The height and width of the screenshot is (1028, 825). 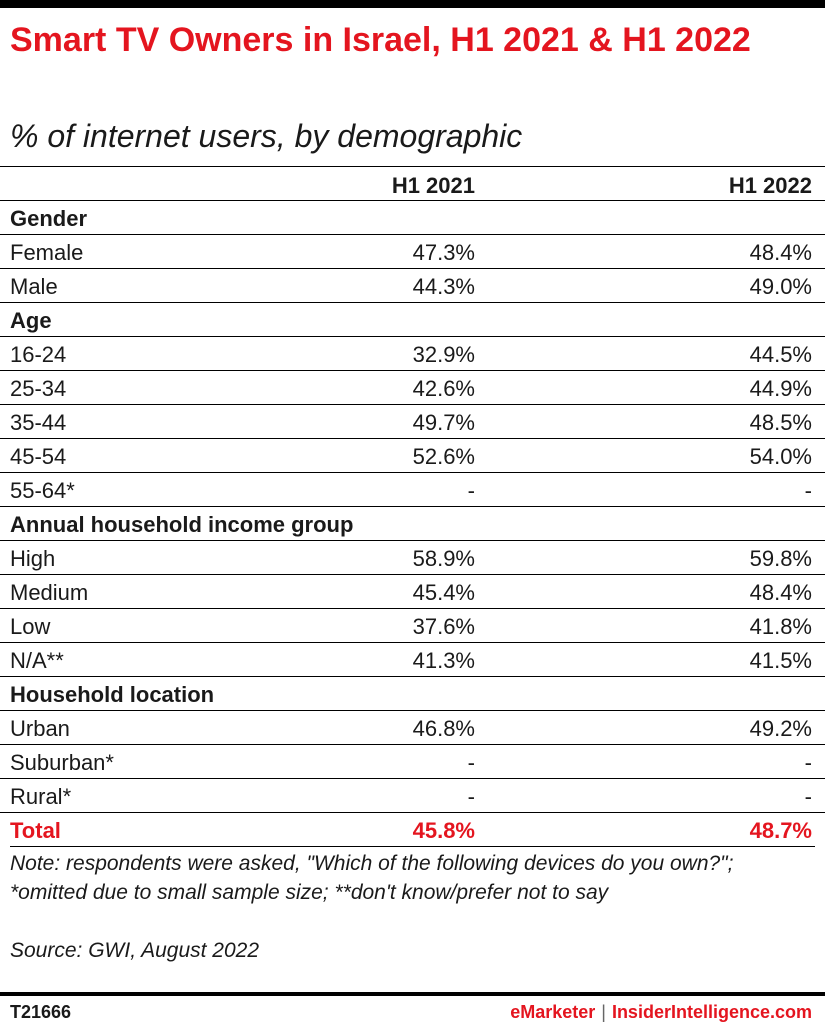 What do you see at coordinates (780, 660) in the screenshot?
I see `value-h1-2022: 41.5%` at bounding box center [780, 660].